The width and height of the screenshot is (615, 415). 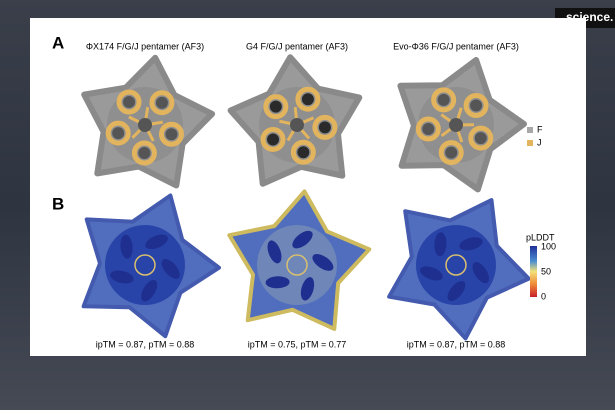 What do you see at coordinates (546, 271) in the screenshot?
I see `colorbar-tick: 50` at bounding box center [546, 271].